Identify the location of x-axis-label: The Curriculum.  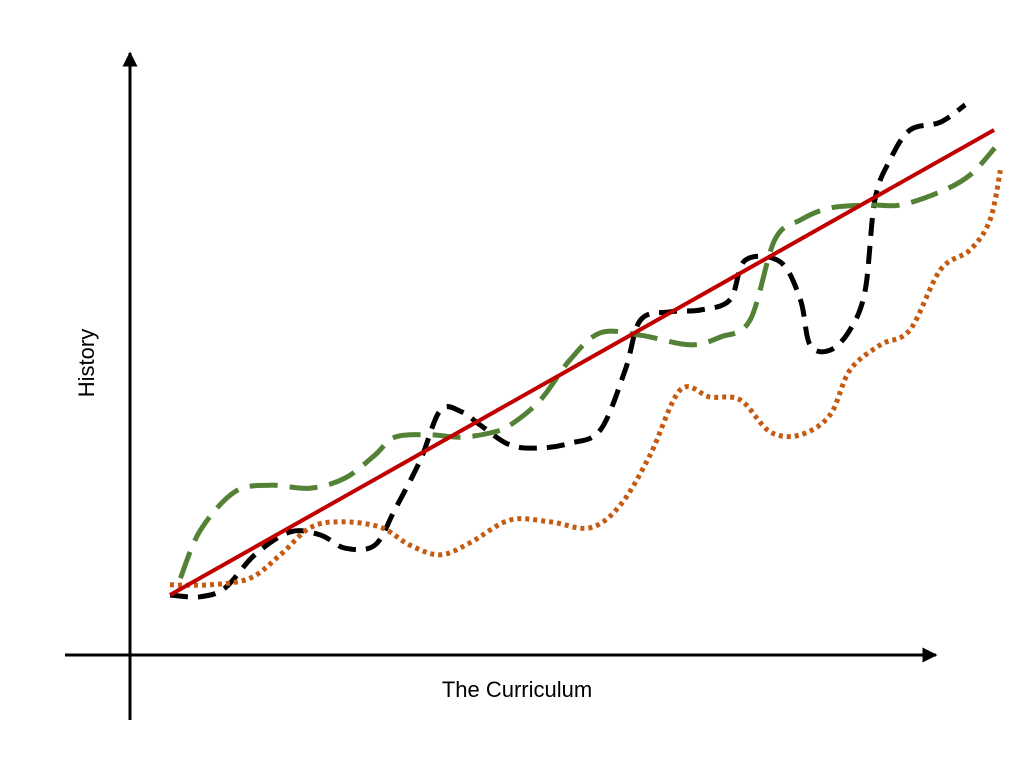
(517, 689).